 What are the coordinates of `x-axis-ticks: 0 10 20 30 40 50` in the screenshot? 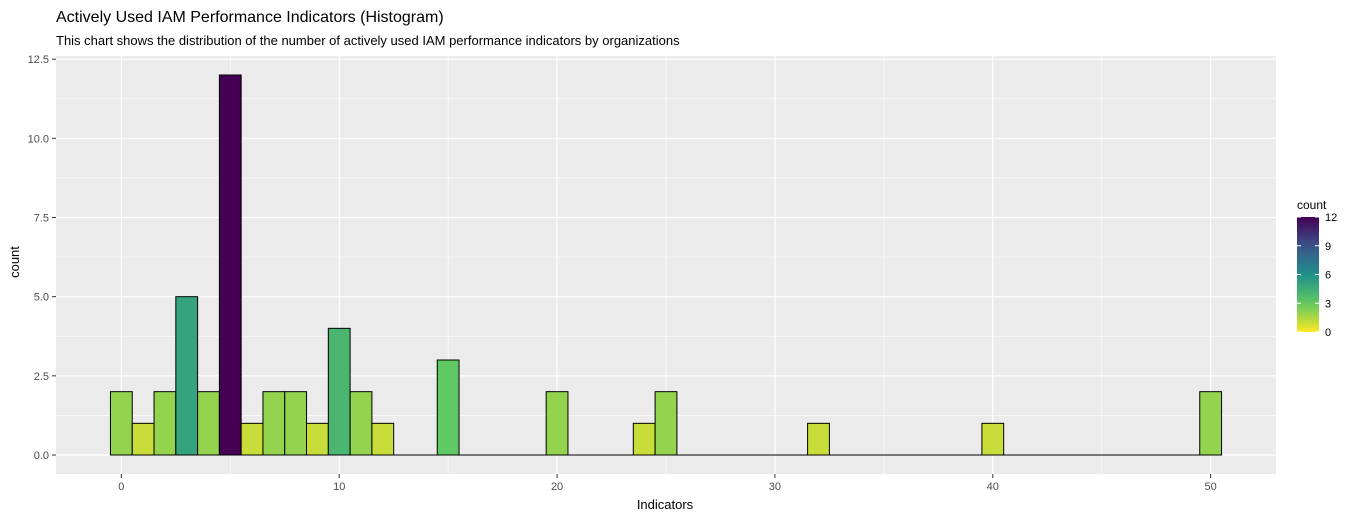 It's located at (667, 483).